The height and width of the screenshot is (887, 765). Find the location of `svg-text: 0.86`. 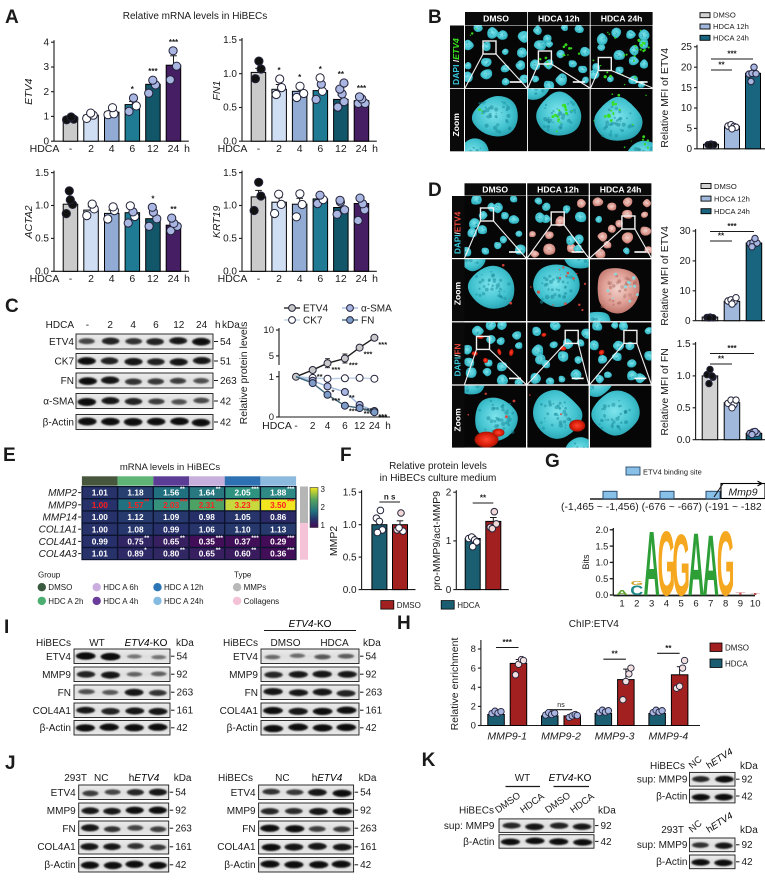

svg-text: 0.86 is located at coordinates (278, 517).